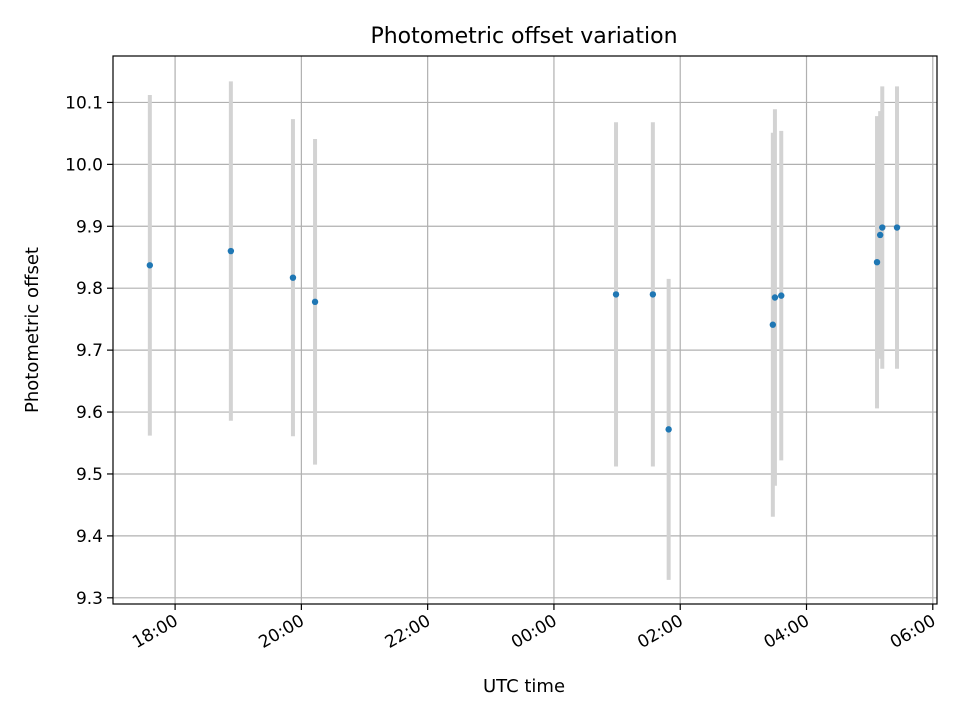 The width and height of the screenshot is (960, 720). Describe the element at coordinates (89, 289) in the screenshot. I see `y-tick-label: 9.8` at that location.